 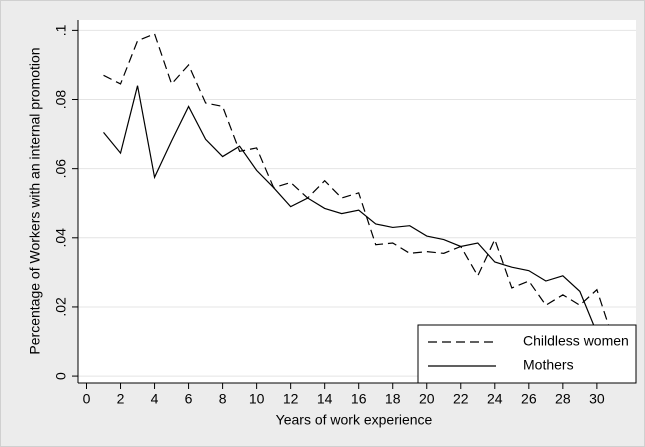 What do you see at coordinates (257, 399) in the screenshot?
I see `x-tick-label: 10` at bounding box center [257, 399].